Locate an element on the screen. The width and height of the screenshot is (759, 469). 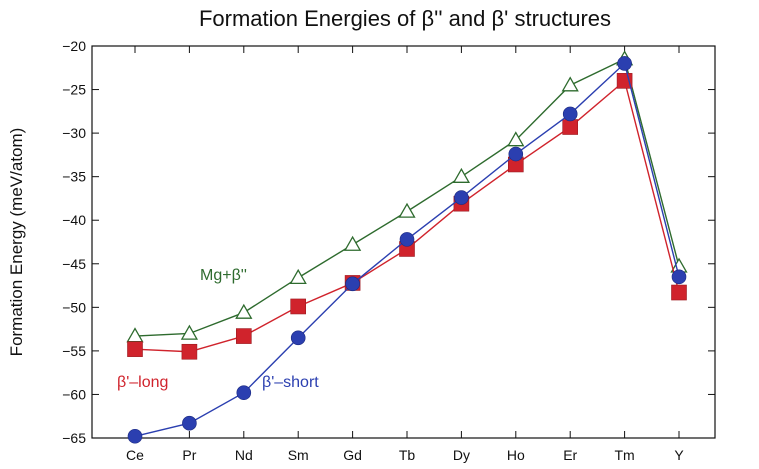
x-tick-label: Tm is located at coordinates (624, 455).